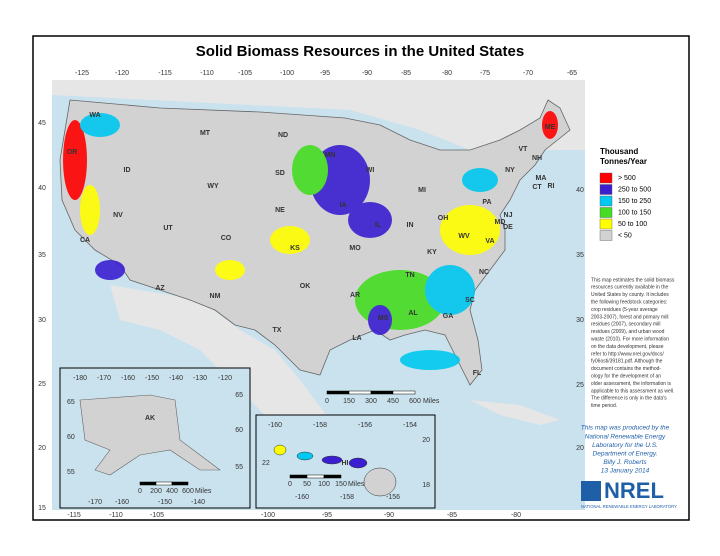 Image resolution: width=720 pixels, height=556 pixels. What do you see at coordinates (150, 418) in the screenshot?
I see `state-label: AK` at bounding box center [150, 418].